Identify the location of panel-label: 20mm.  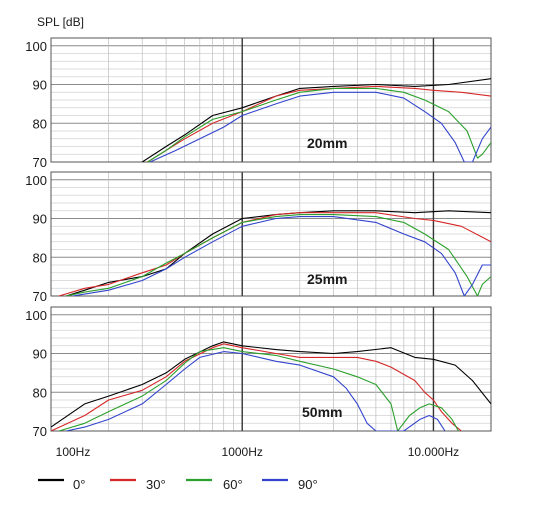
(327, 143).